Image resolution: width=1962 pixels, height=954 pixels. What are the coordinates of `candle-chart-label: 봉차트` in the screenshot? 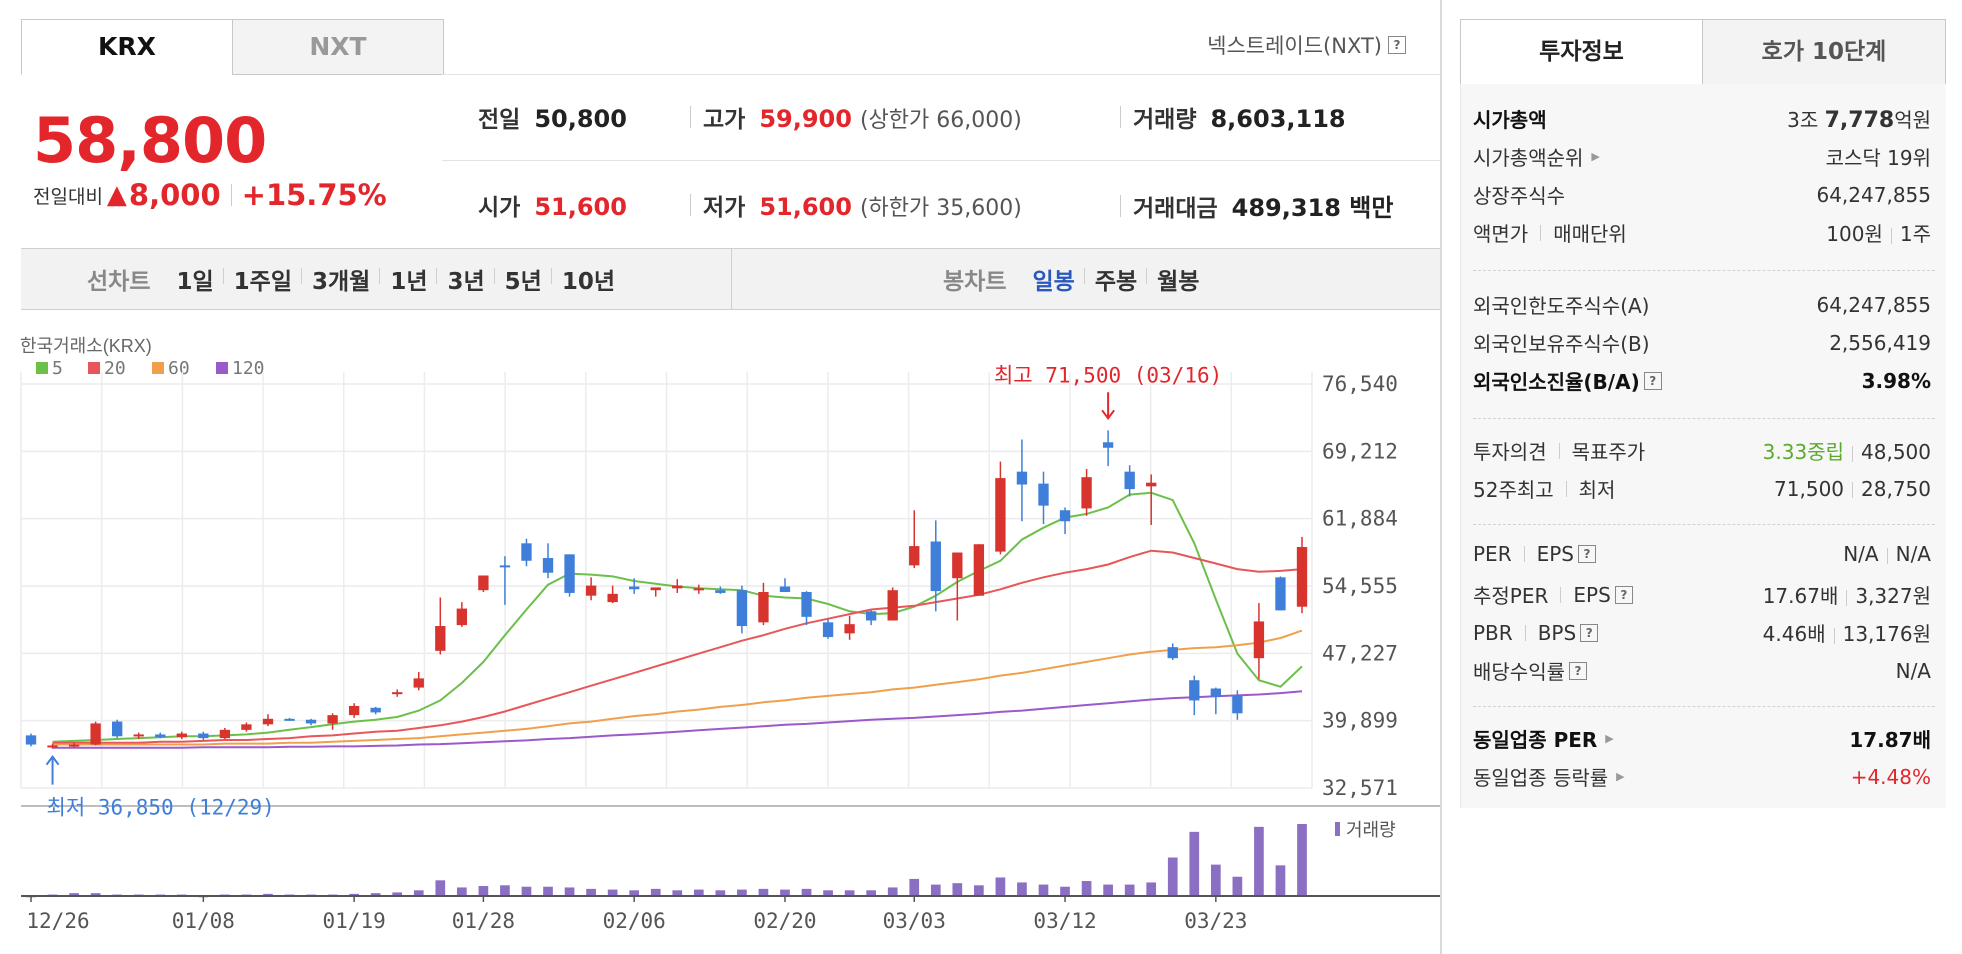 It's located at (975, 282).